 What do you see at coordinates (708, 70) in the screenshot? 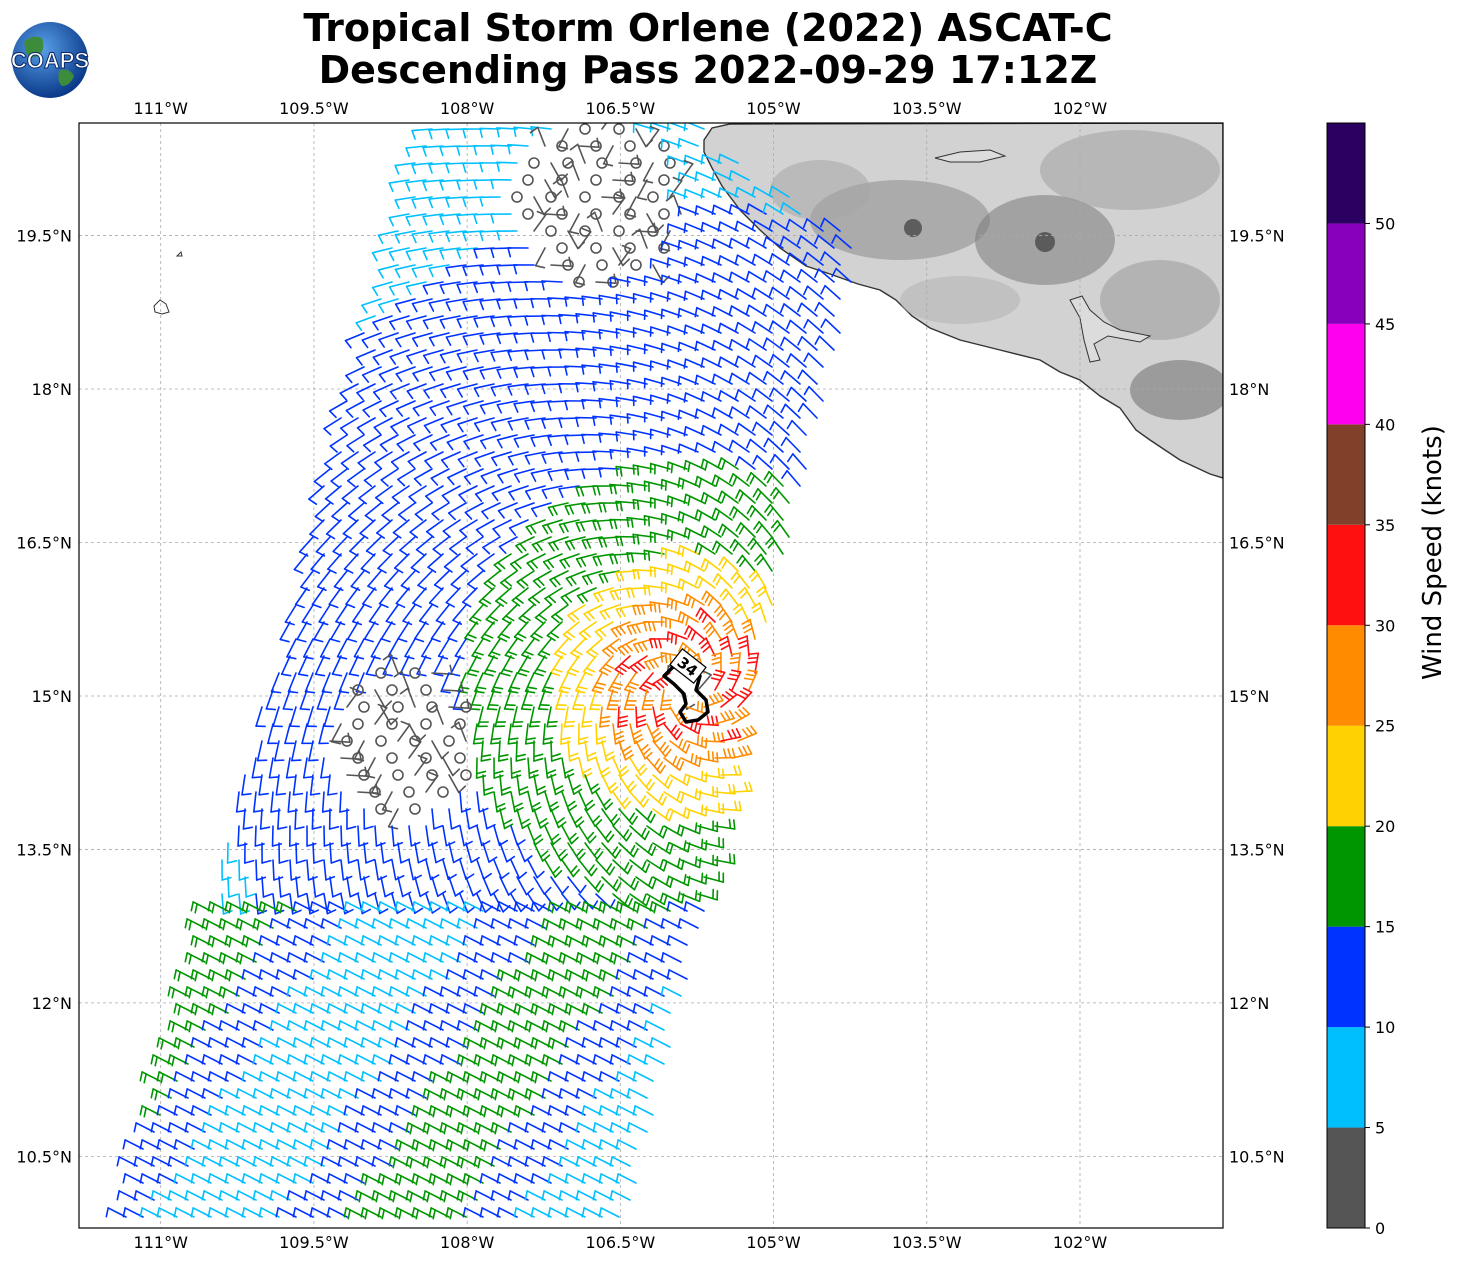
I see `chart-title-line2: Descending Pass 2022-09-29 17:12Z` at bounding box center [708, 70].